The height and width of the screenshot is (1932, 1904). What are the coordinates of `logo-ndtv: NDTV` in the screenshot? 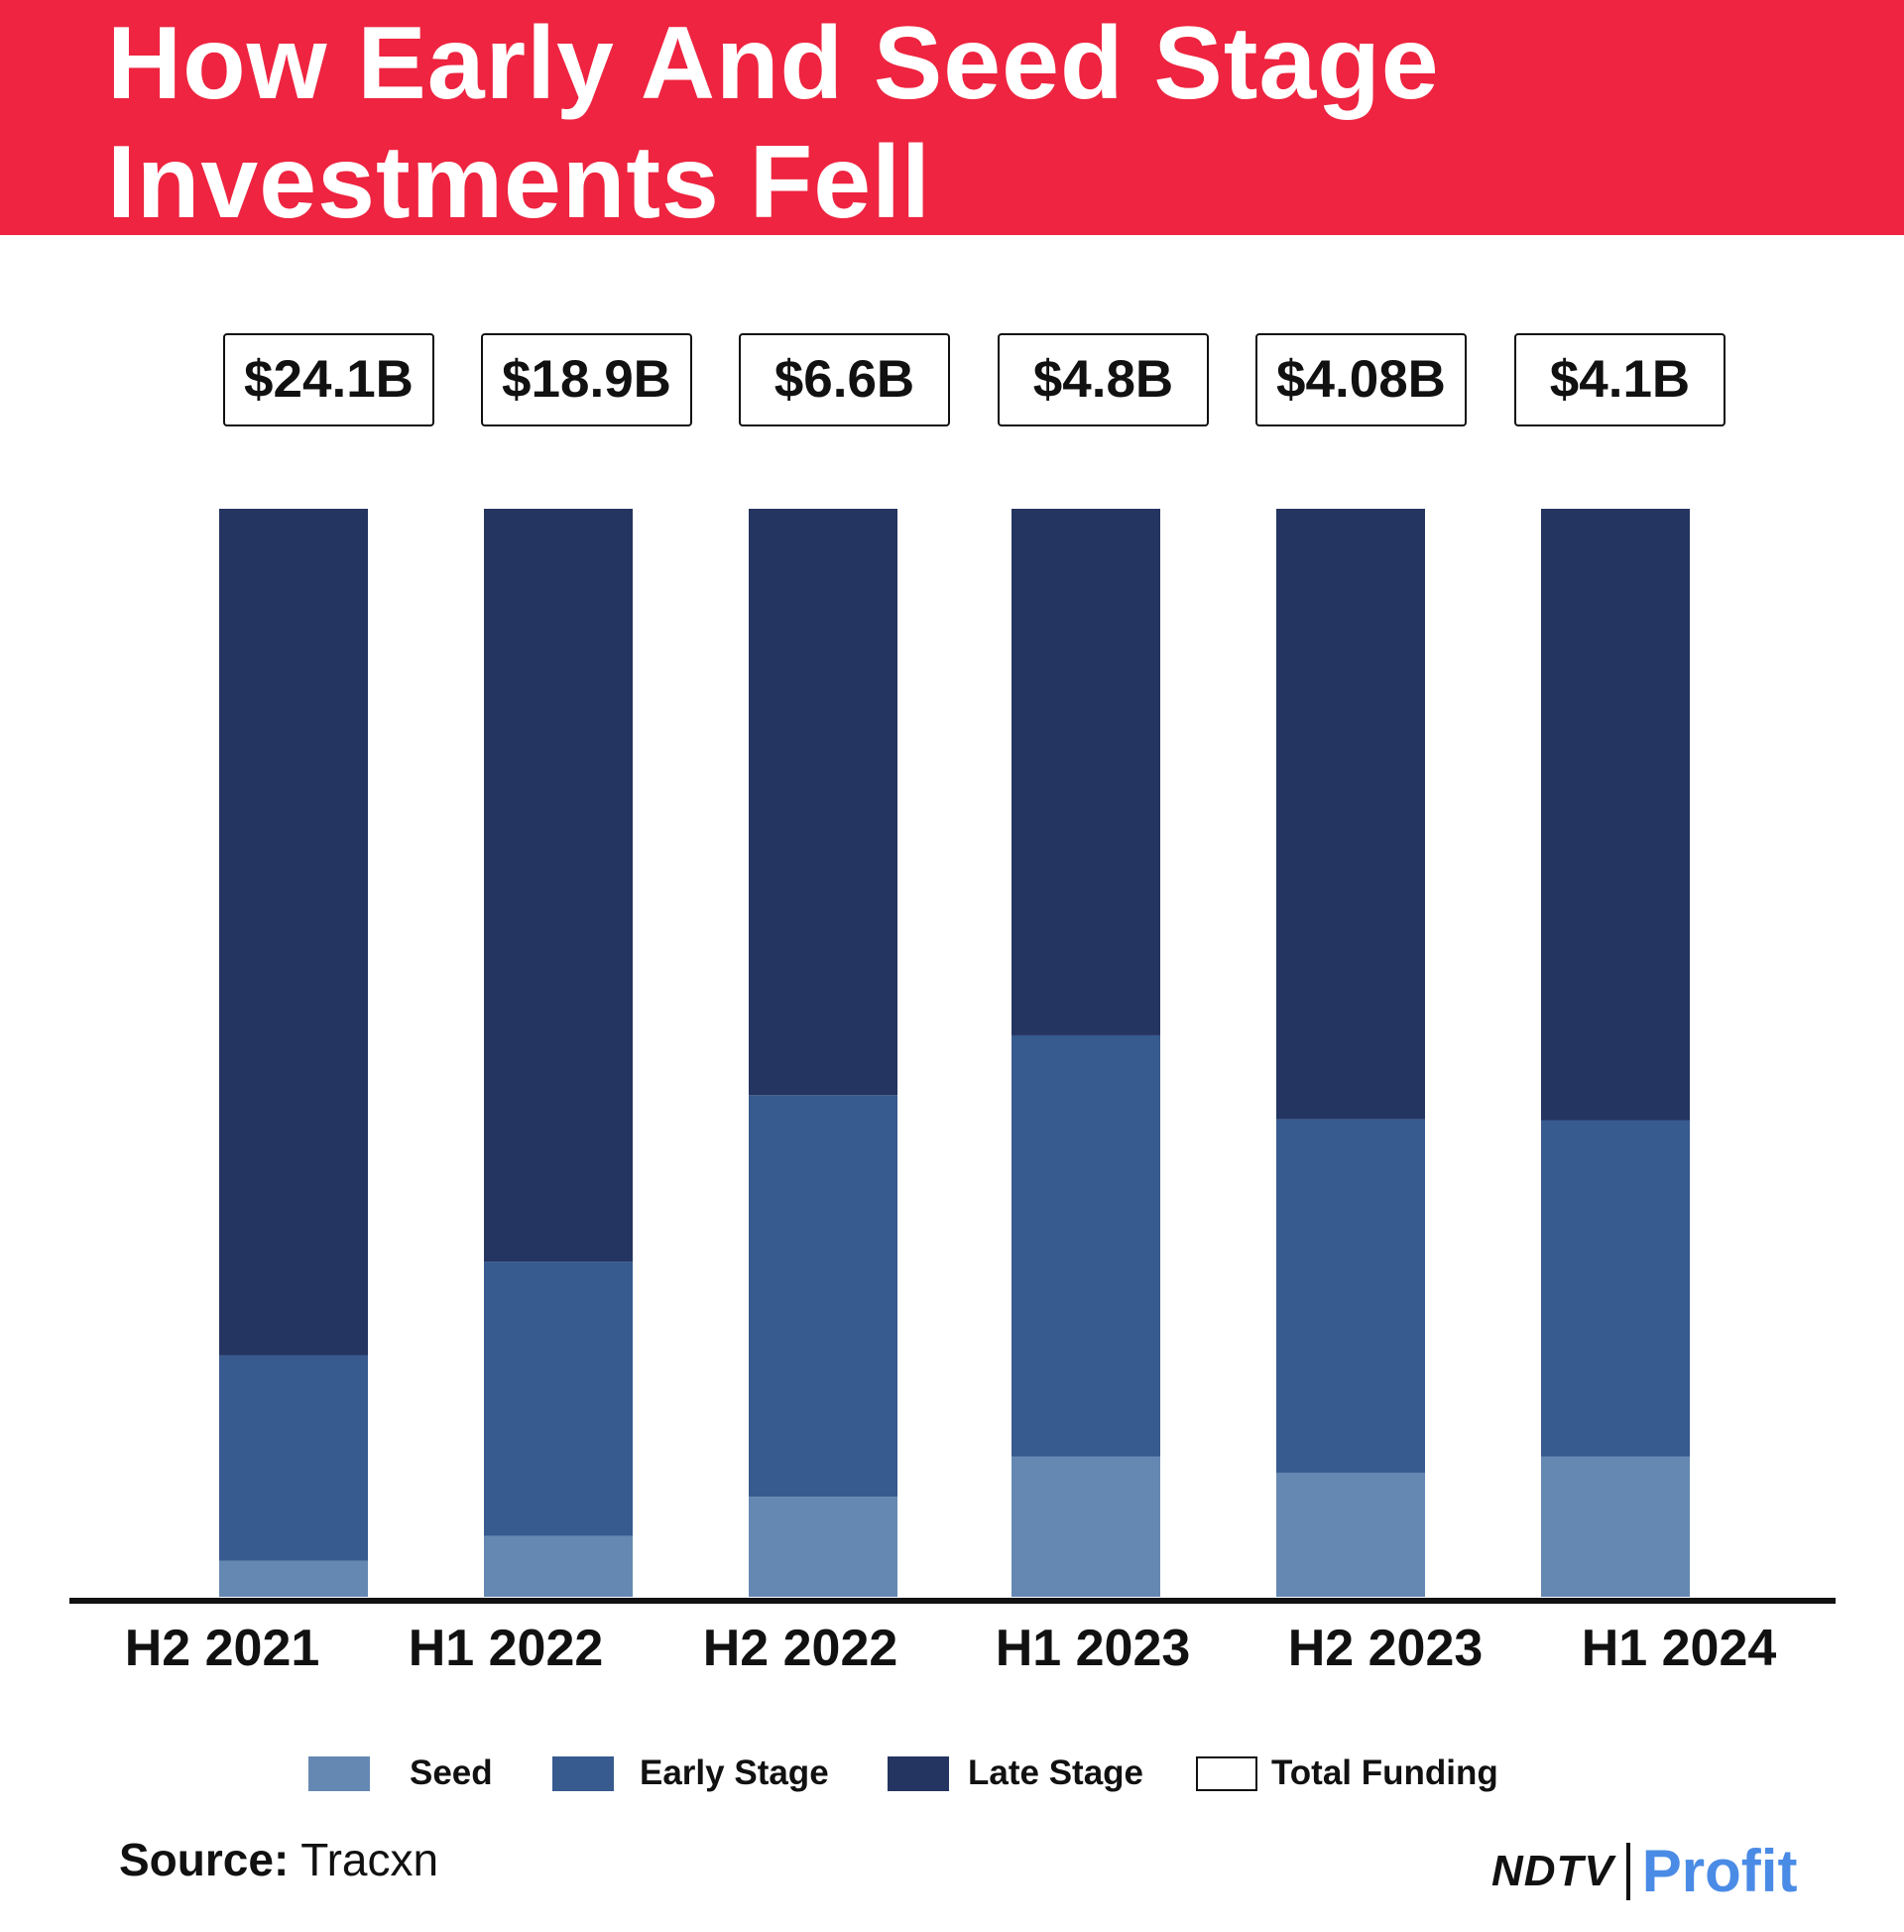 It's located at (1552, 1870).